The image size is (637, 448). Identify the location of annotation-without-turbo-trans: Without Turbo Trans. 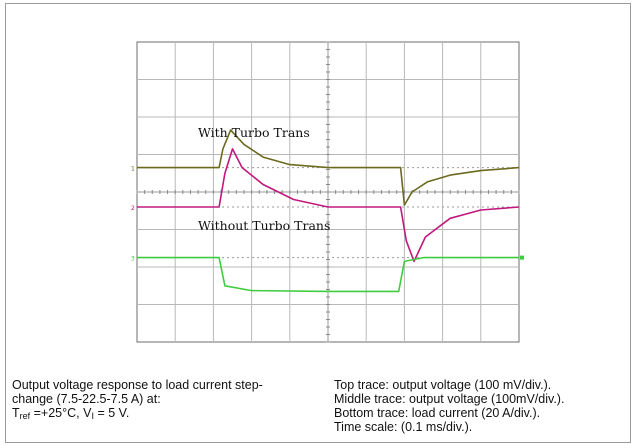
(264, 225).